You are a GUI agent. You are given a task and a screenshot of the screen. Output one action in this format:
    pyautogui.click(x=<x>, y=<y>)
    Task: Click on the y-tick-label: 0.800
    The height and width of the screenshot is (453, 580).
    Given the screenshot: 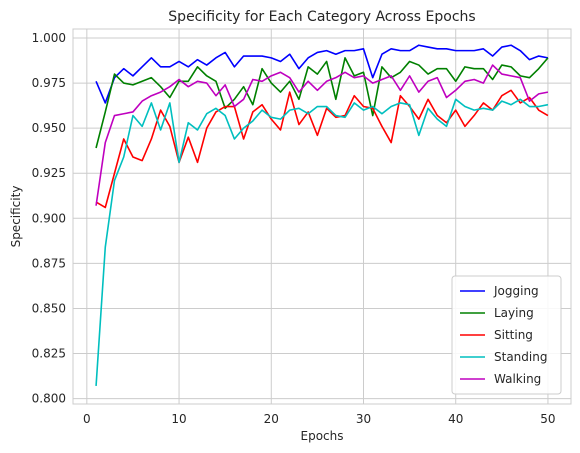 What is the action you would take?
    pyautogui.click(x=49, y=399)
    